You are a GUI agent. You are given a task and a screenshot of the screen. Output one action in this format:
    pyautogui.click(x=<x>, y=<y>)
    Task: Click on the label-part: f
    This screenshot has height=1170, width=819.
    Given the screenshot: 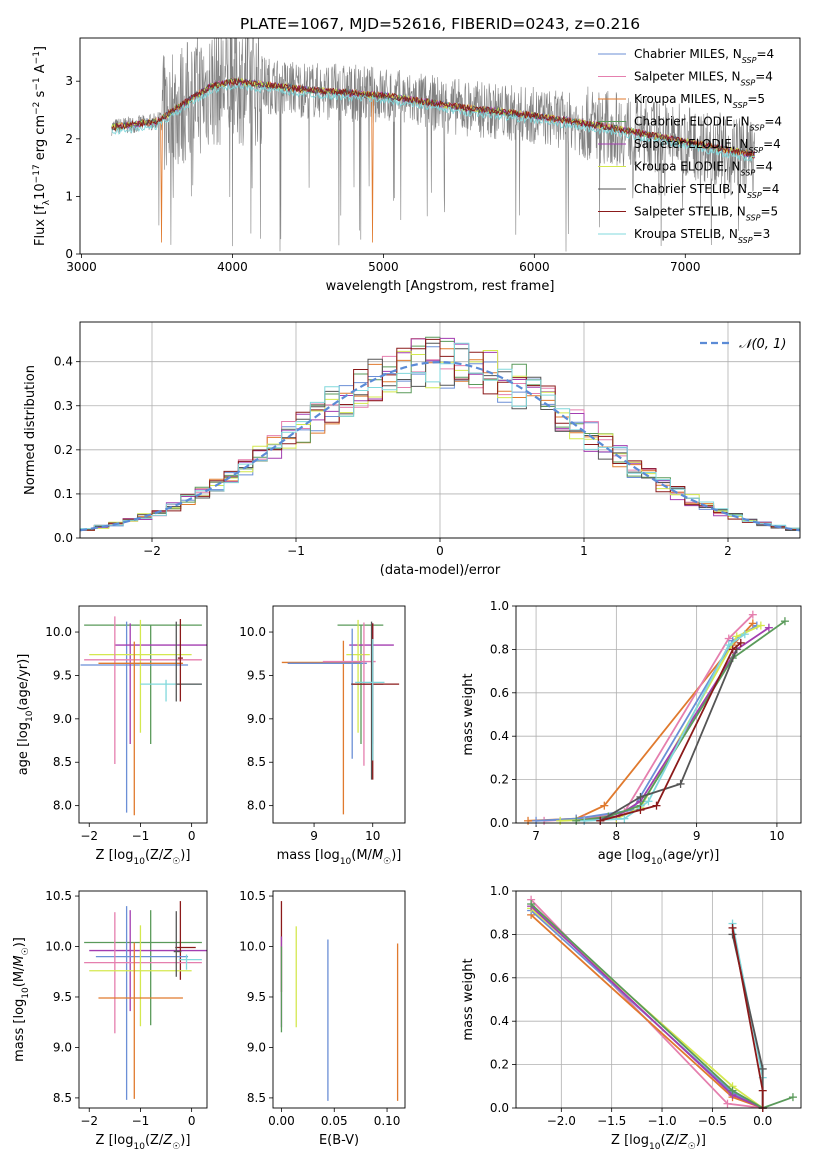 What is the action you would take?
    pyautogui.click(x=40, y=207)
    